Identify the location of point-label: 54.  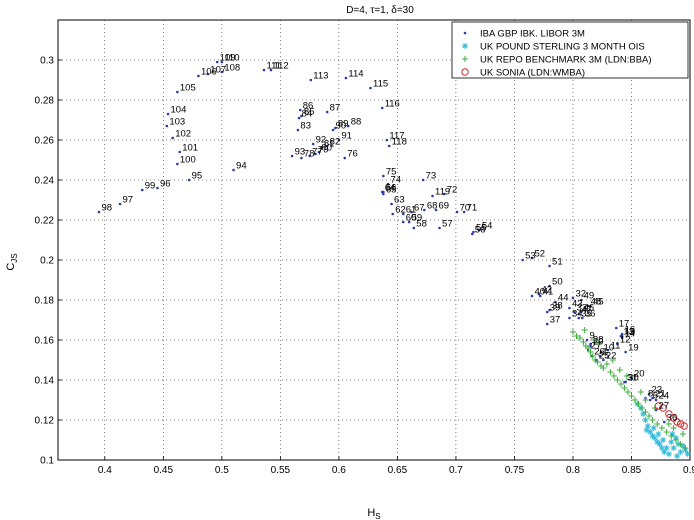
(487, 226).